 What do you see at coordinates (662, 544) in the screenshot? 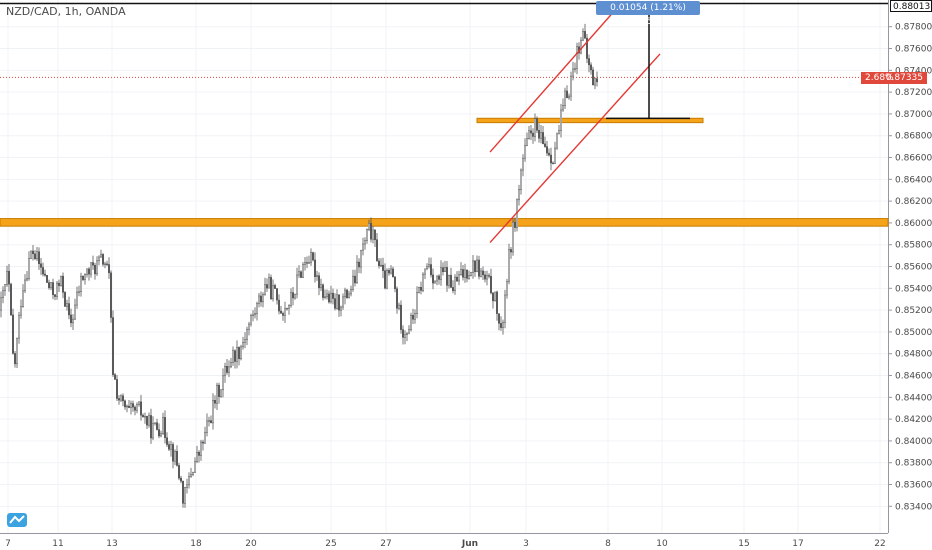
I see `x-tick-label: 10` at bounding box center [662, 544].